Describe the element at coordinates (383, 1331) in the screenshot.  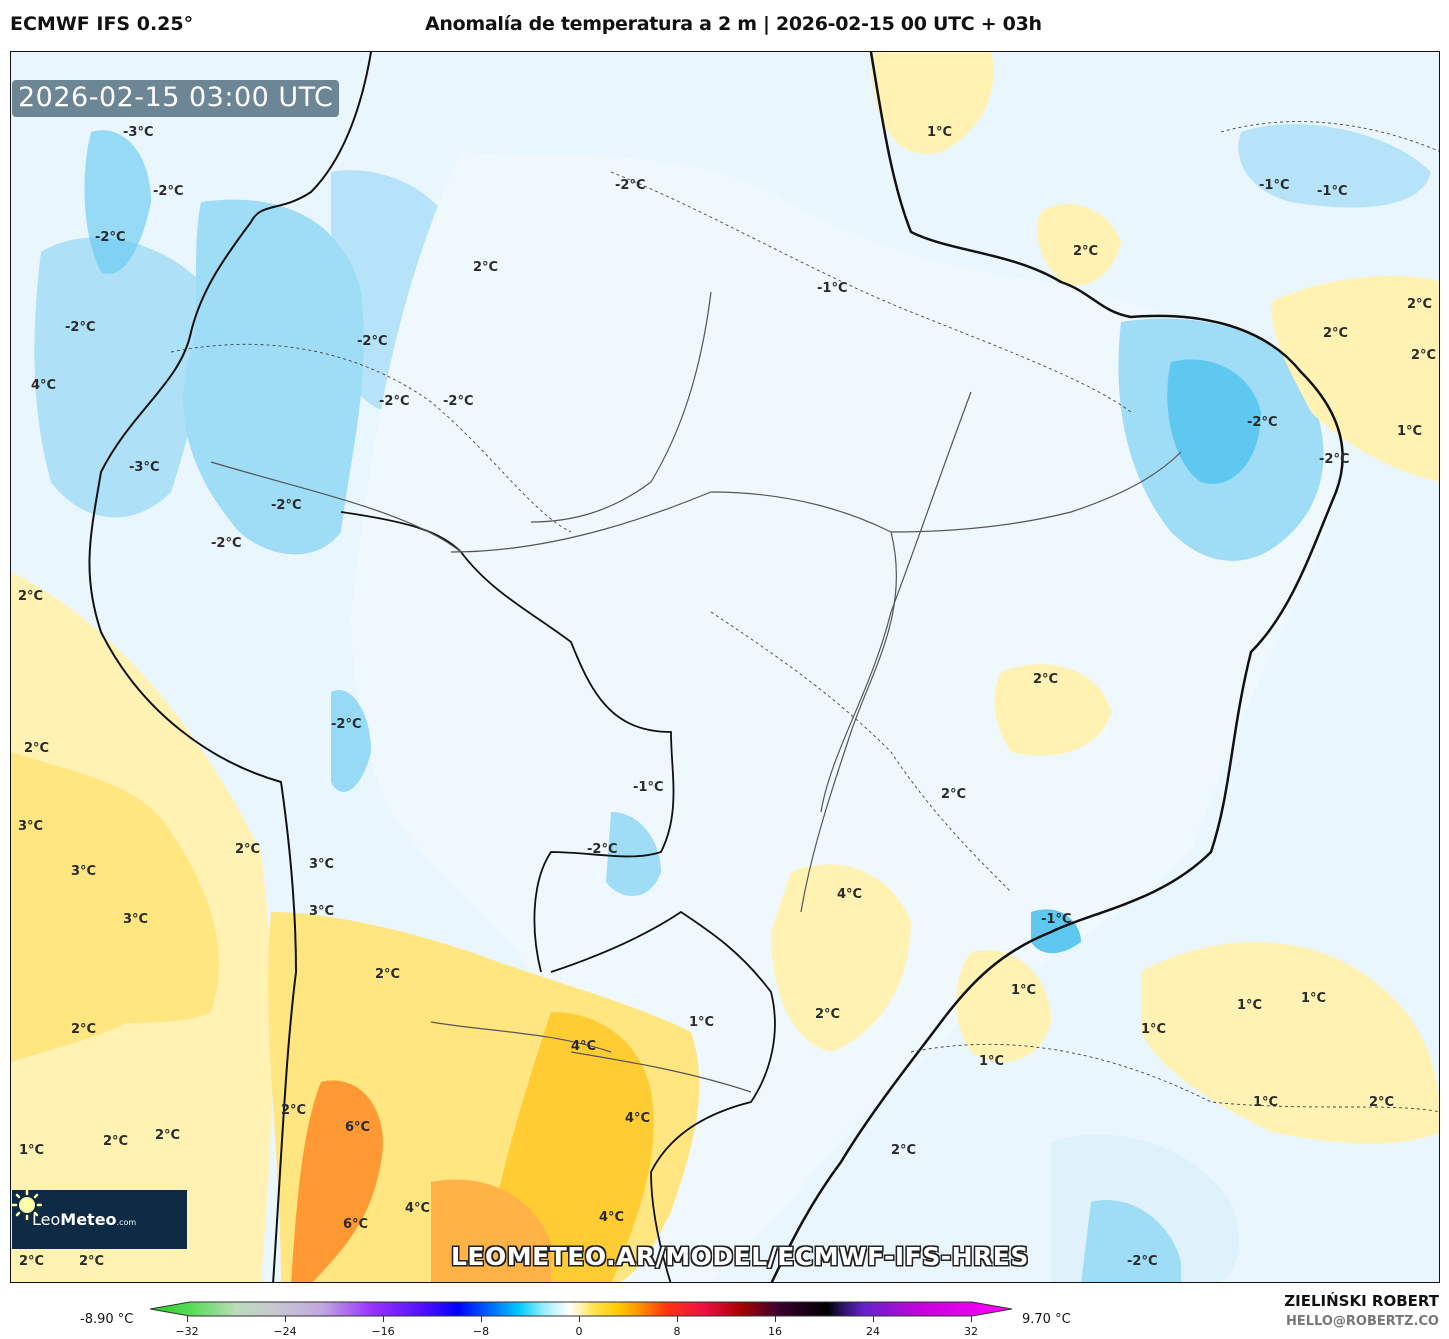
I see `colorbar-tick: −16` at that location.